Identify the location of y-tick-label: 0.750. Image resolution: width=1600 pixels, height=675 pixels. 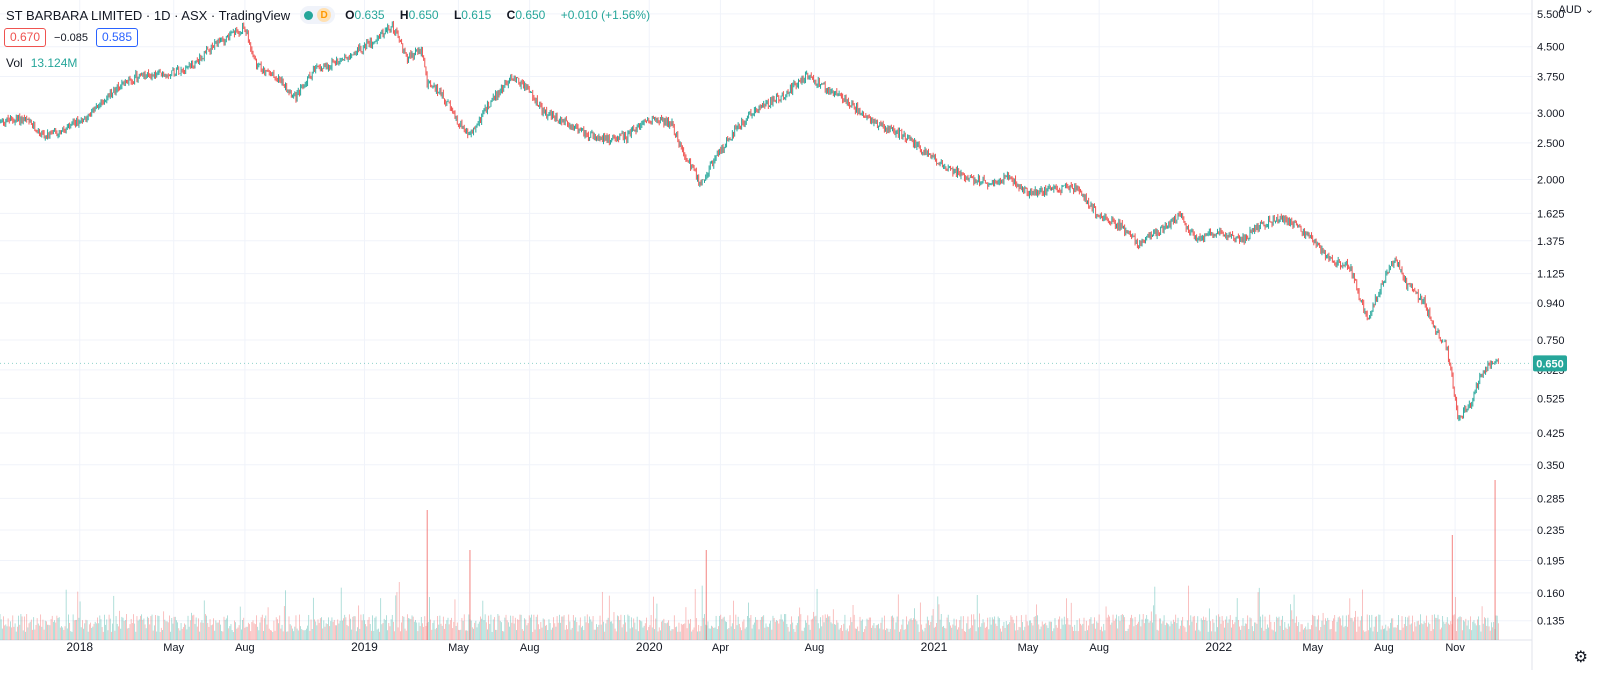
(1551, 341).